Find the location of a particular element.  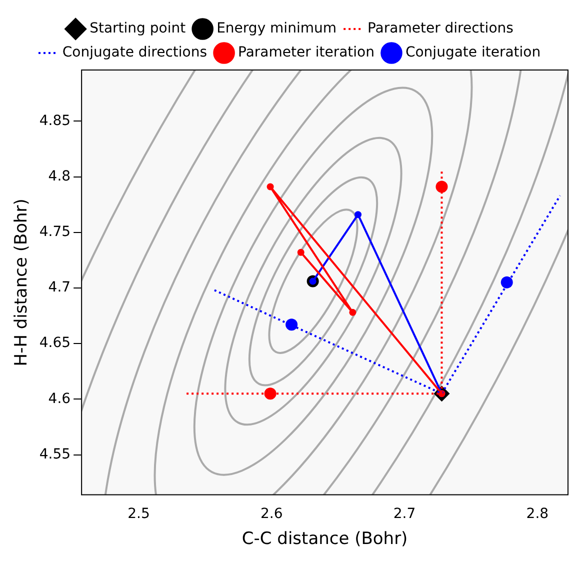

legend-label: Conjugate directions is located at coordinates (135, 52).